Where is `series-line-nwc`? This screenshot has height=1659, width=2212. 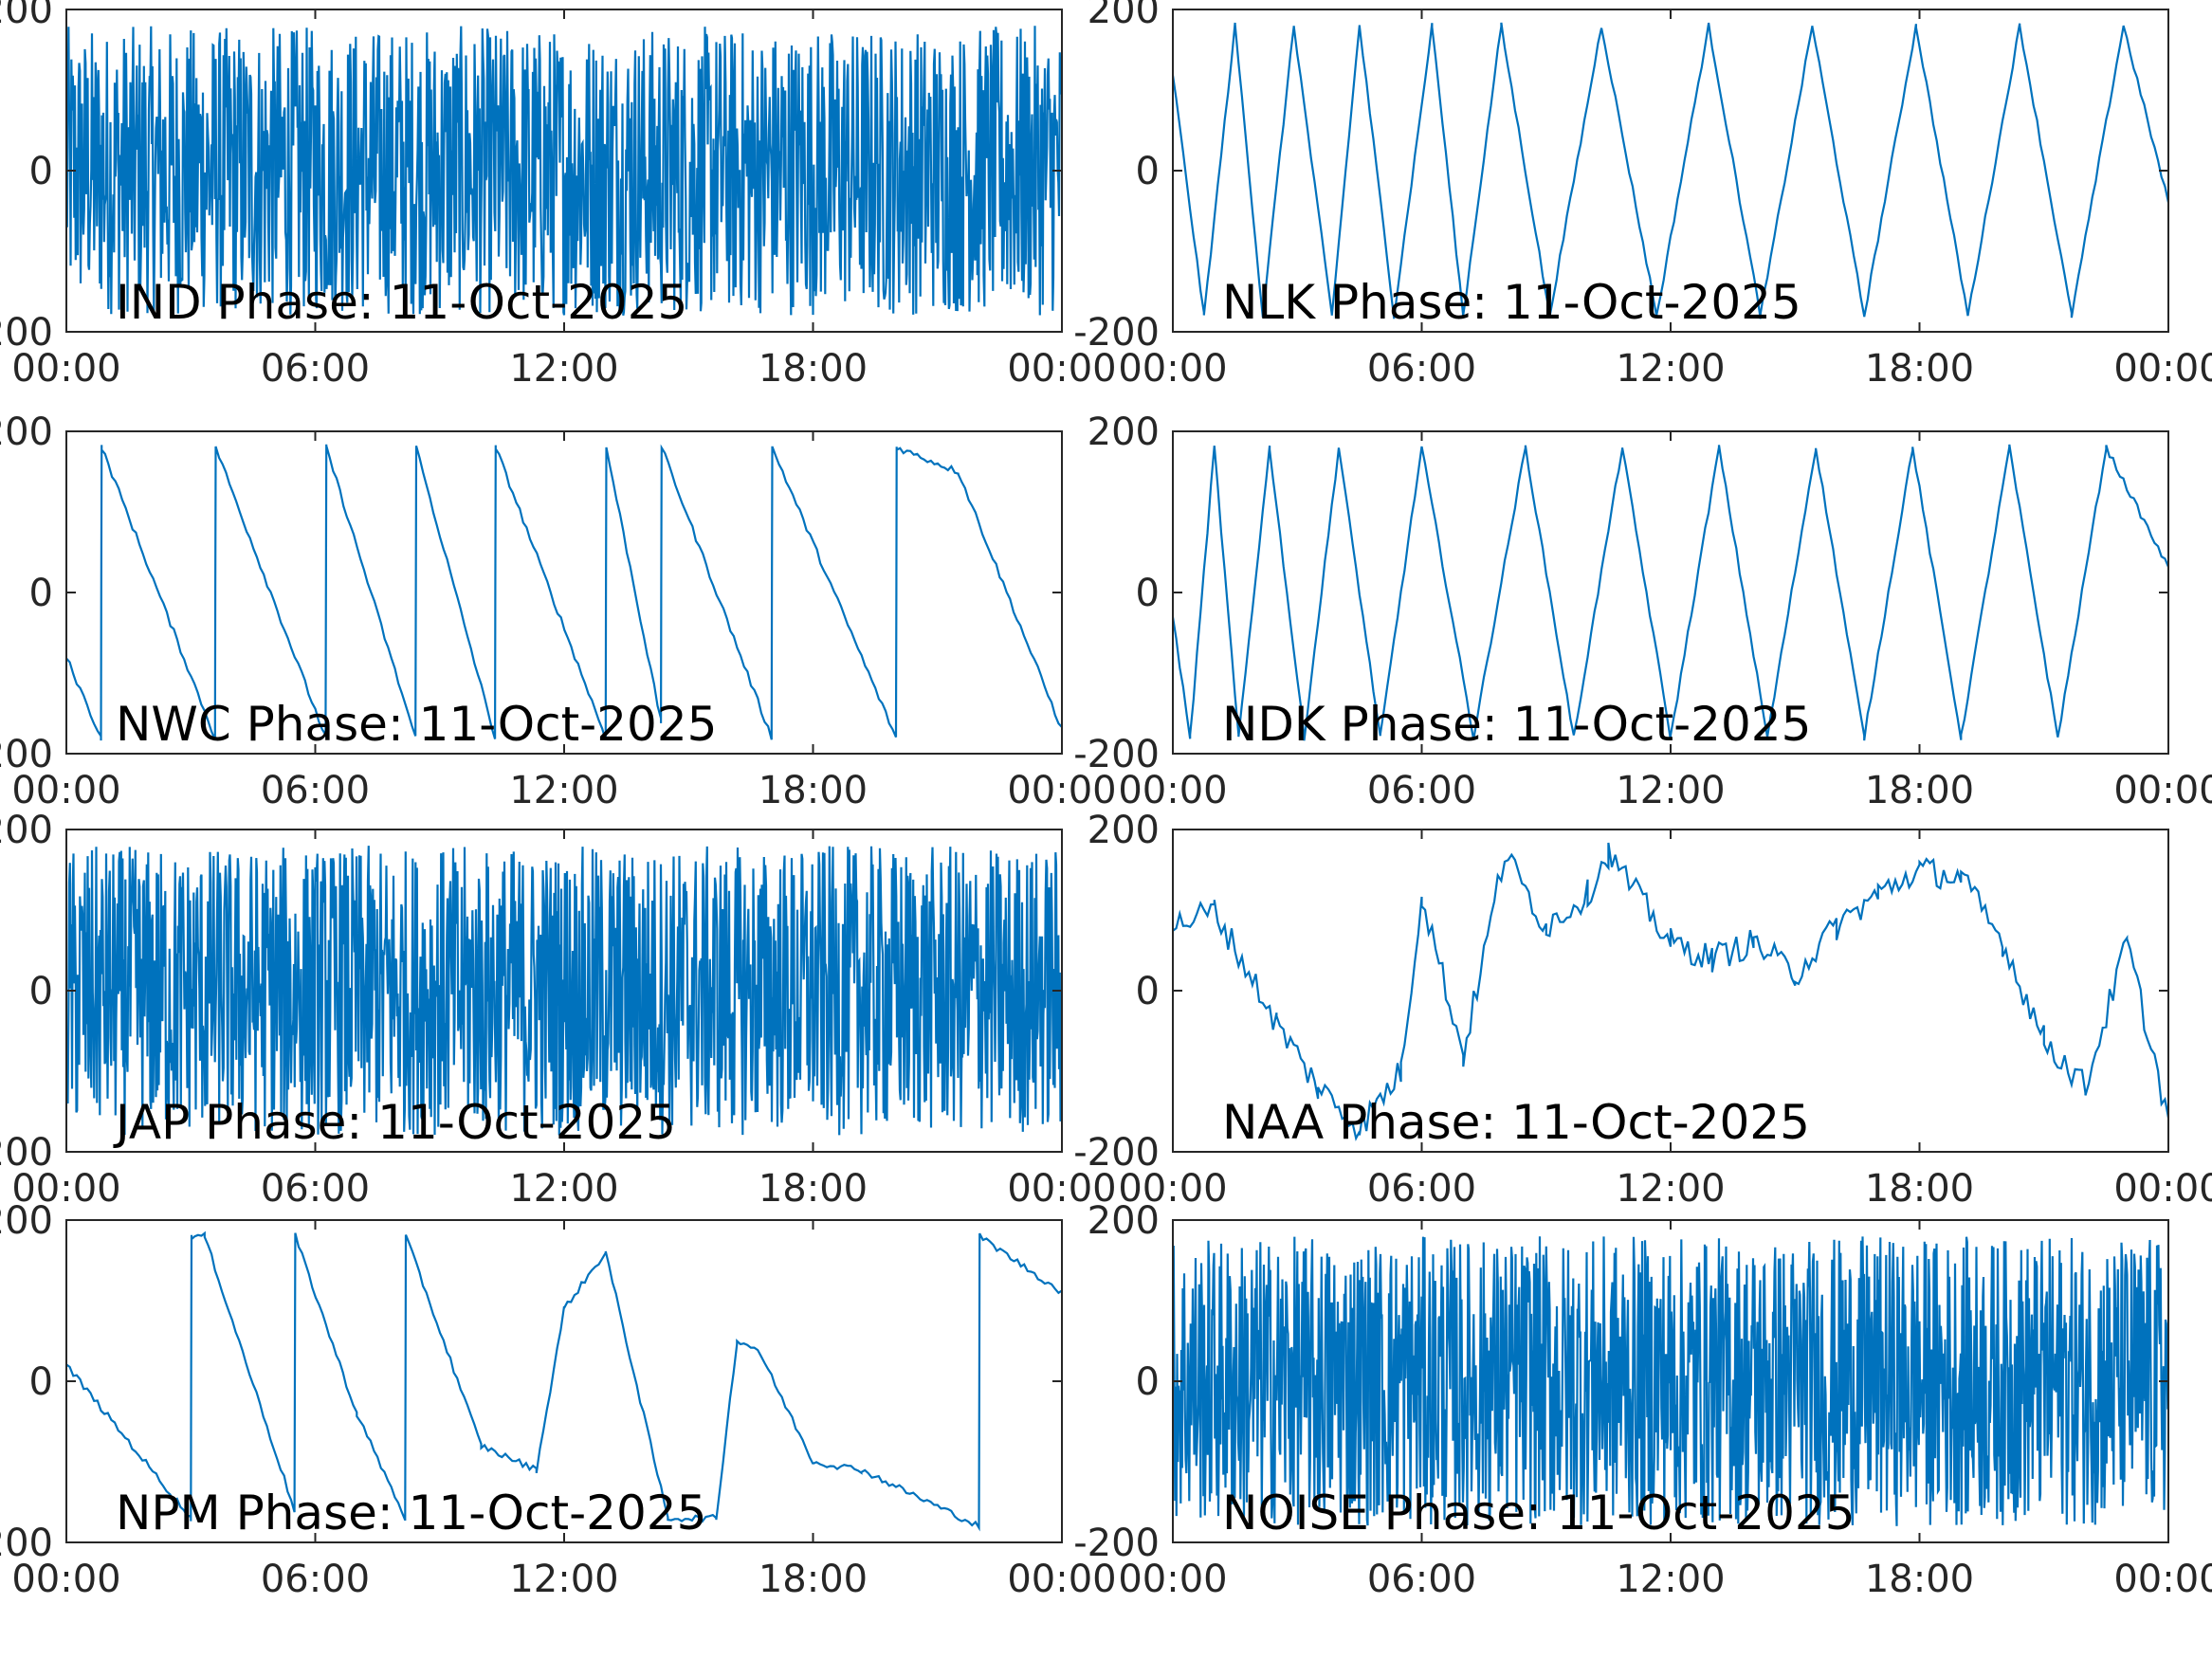 series-line-nwc is located at coordinates (564, 592).